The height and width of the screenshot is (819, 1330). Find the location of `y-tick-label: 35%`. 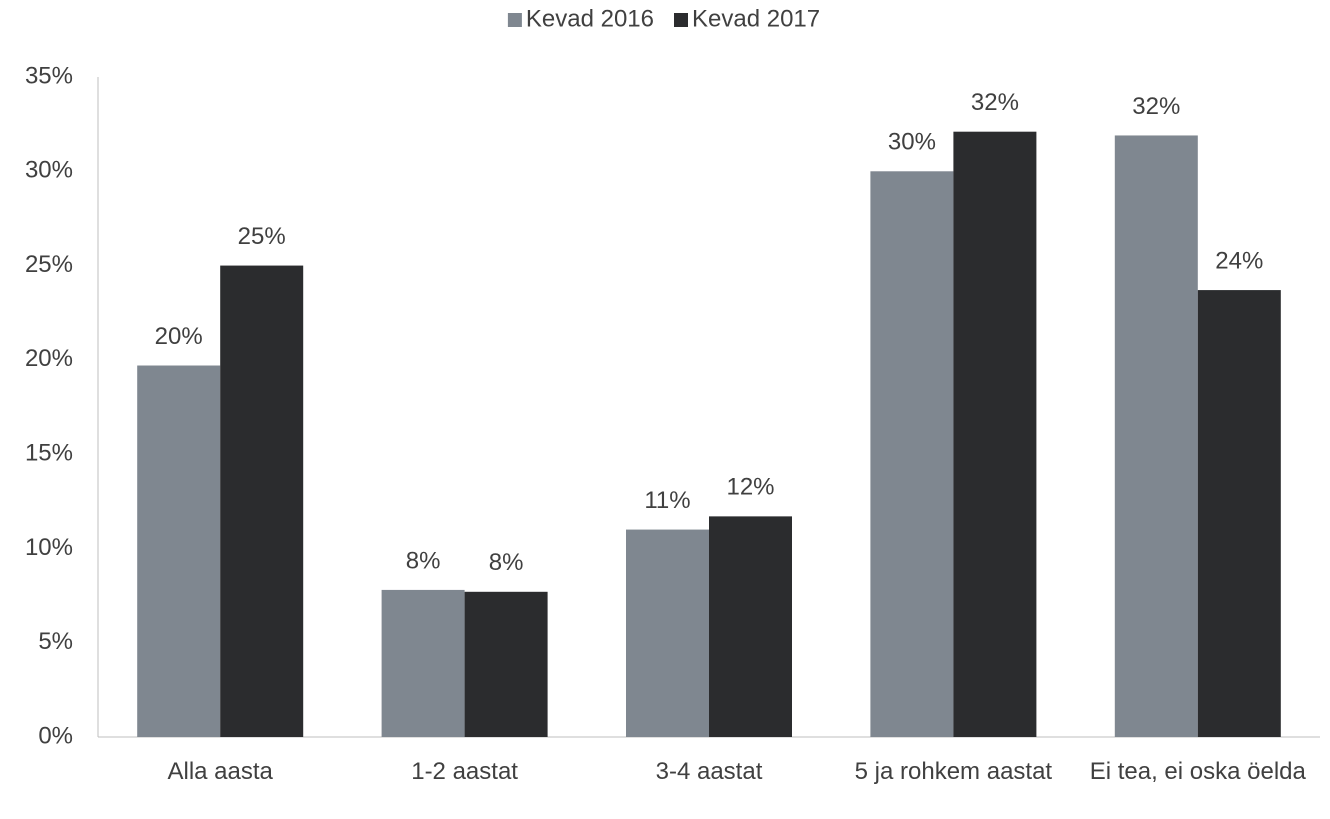

y-tick-label: 35% is located at coordinates (49, 75).